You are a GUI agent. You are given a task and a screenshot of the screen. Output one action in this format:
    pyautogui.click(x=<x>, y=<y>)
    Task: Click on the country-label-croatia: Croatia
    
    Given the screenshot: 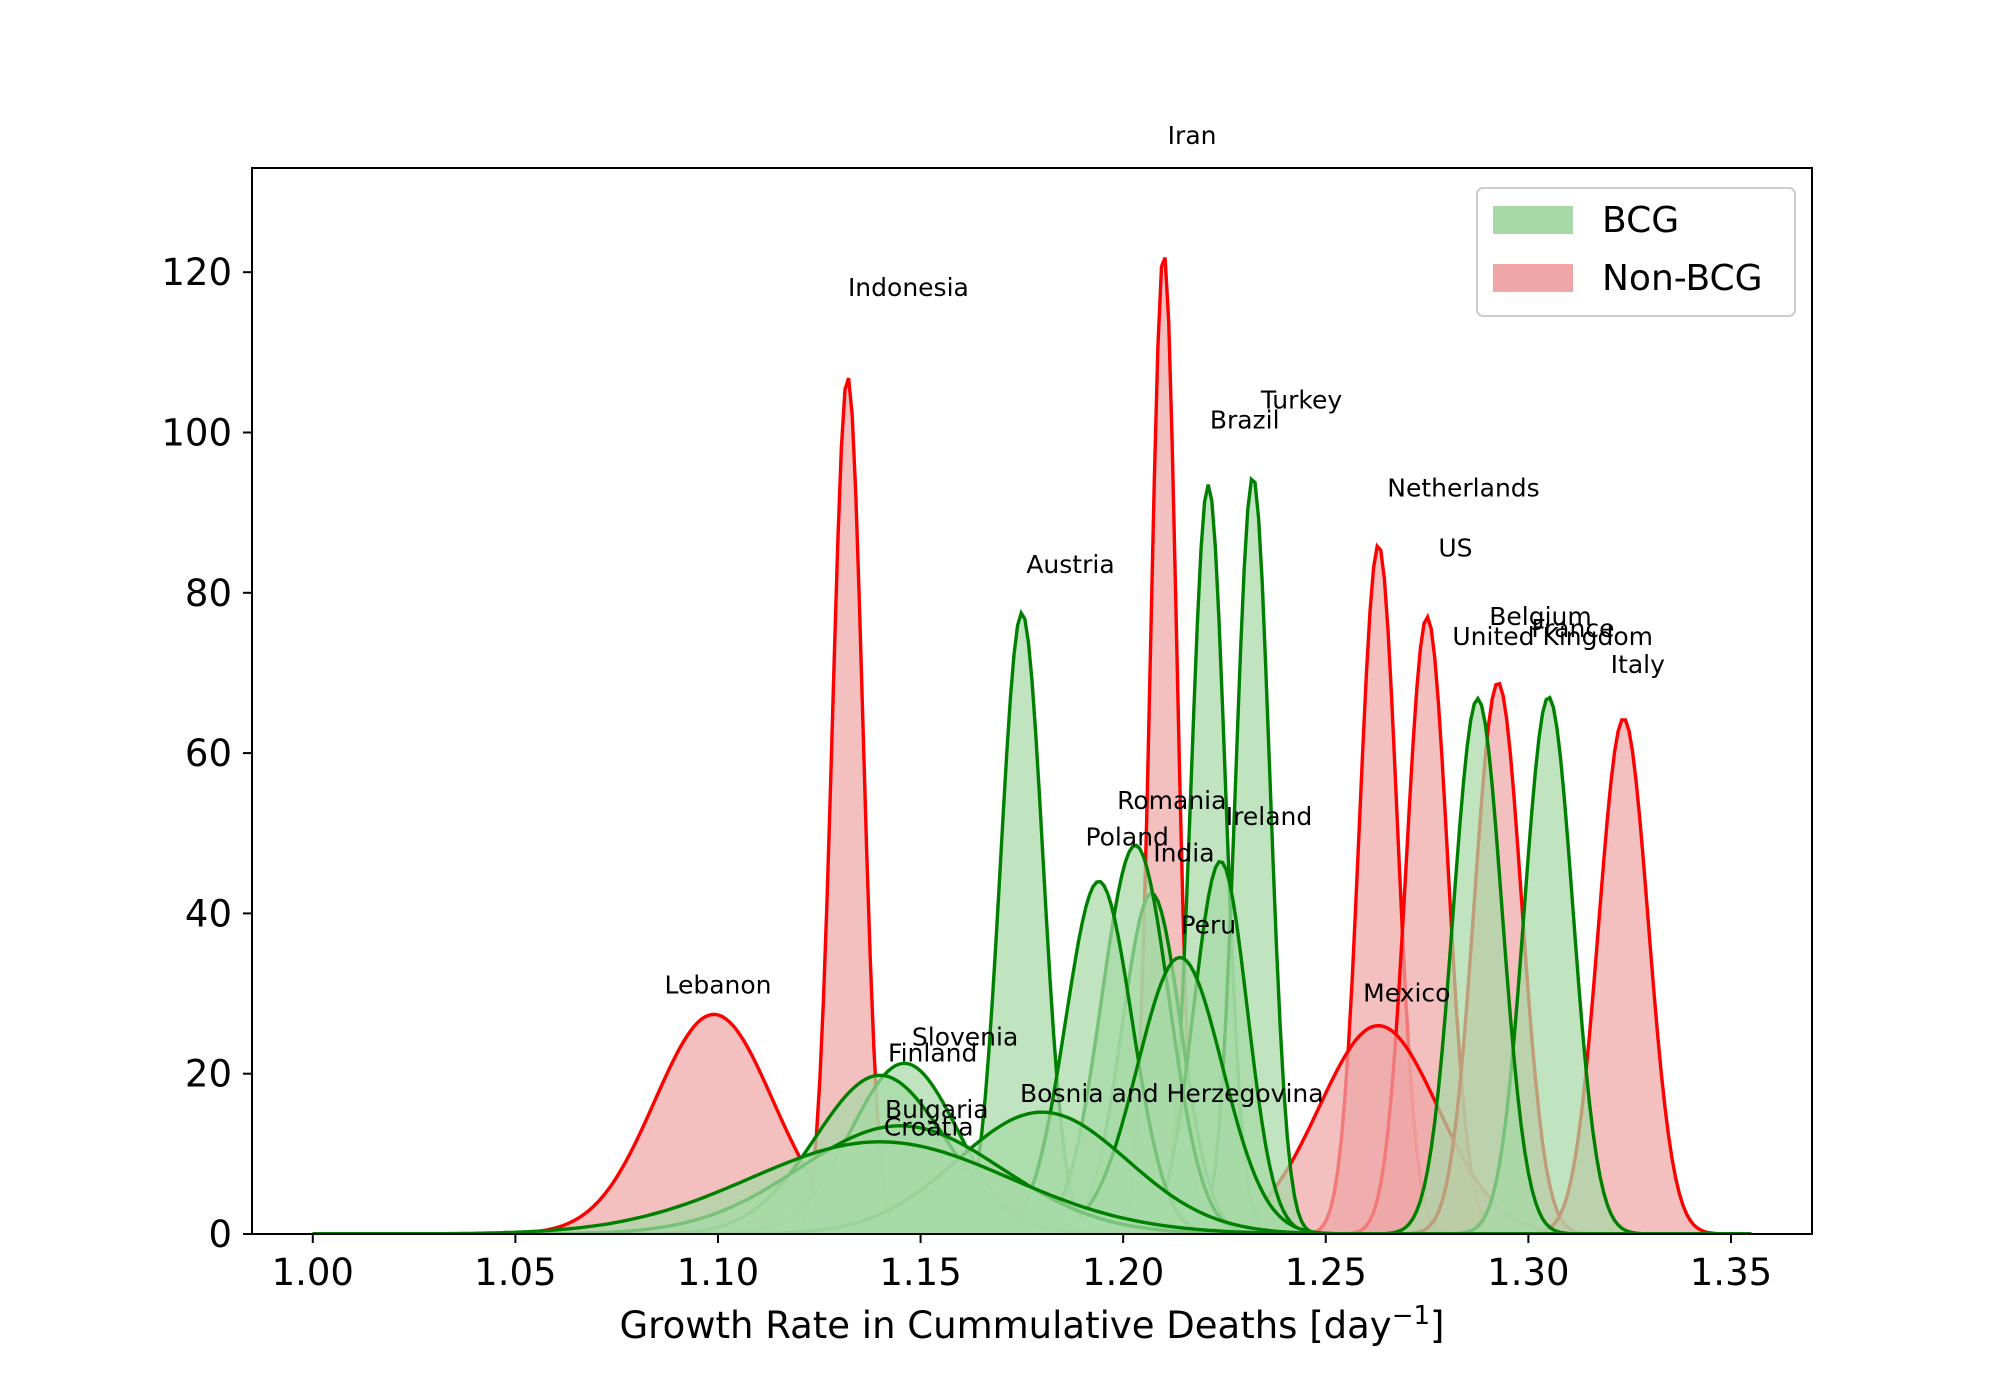 What is the action you would take?
    pyautogui.click(x=929, y=1126)
    